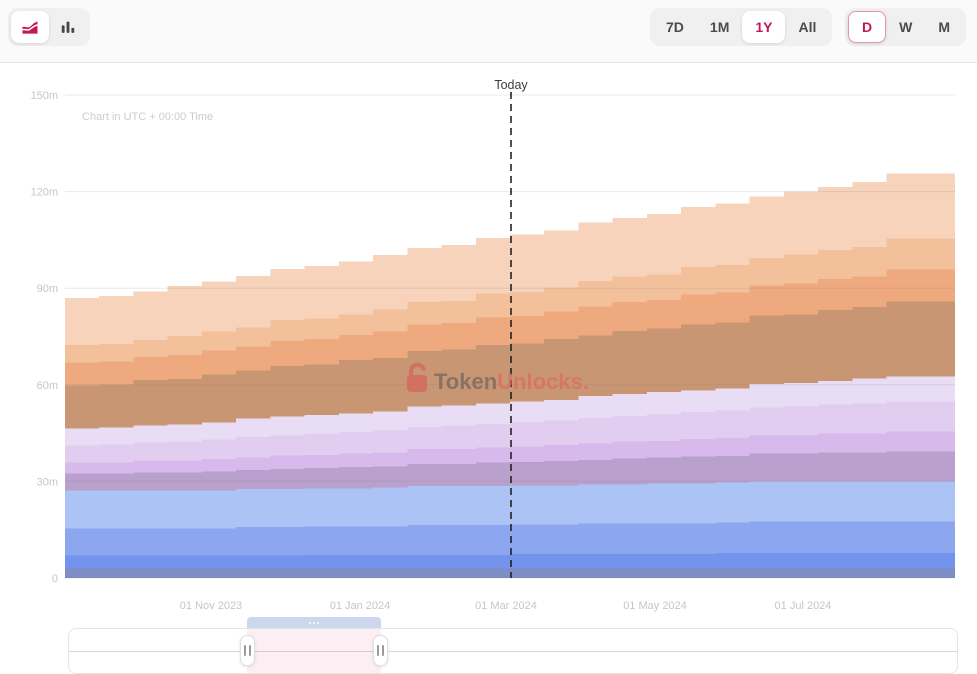 Image resolution: width=977 pixels, height=674 pixels. What do you see at coordinates (147, 117) in the screenshot?
I see `timezone-note: Chart in UTC + 00:00 Time` at bounding box center [147, 117].